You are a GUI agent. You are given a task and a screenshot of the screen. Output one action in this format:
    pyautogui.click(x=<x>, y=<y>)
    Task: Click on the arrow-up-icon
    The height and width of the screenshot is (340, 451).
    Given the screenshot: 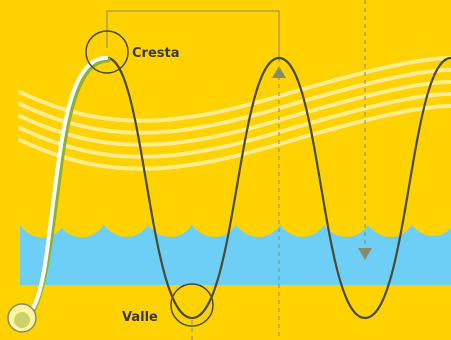 What is the action you would take?
    pyautogui.click(x=279, y=72)
    